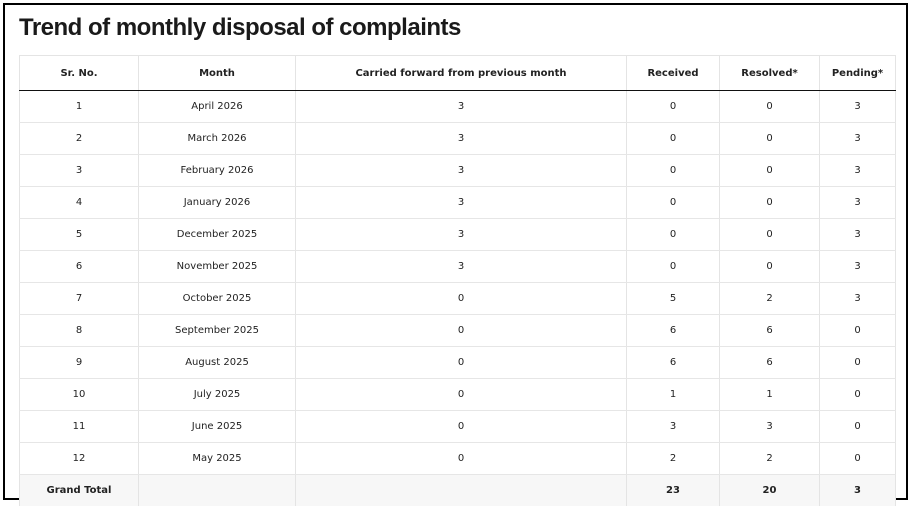  What do you see at coordinates (673, 426) in the screenshot?
I see `cell-received: 3` at bounding box center [673, 426].